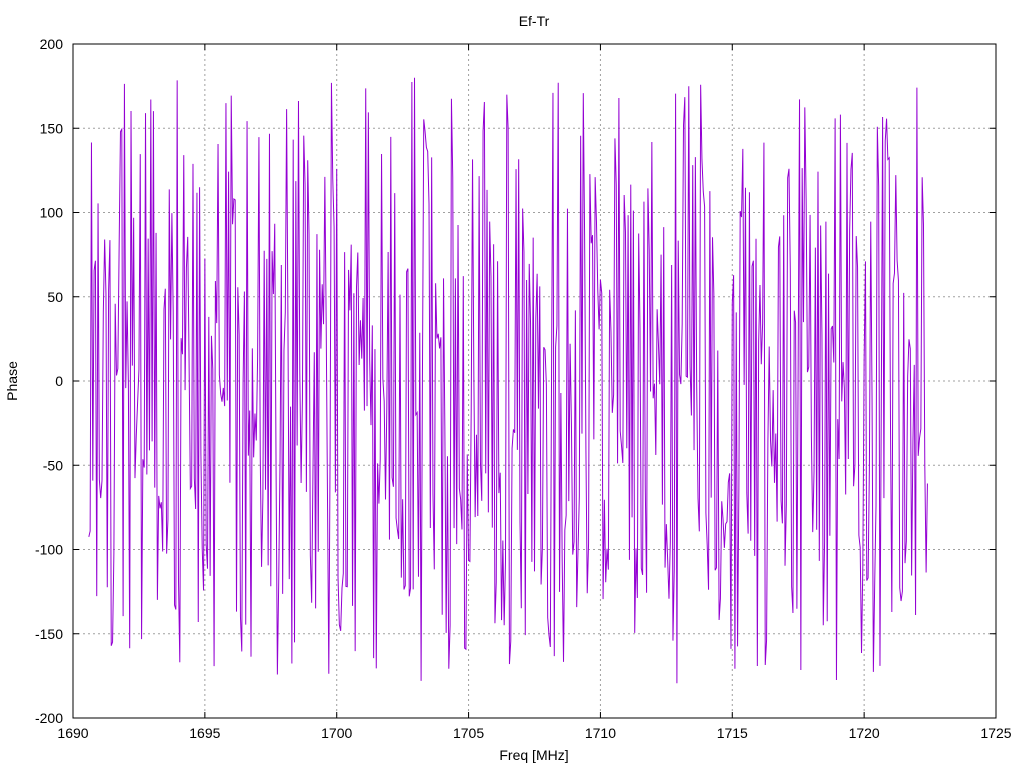 The height and width of the screenshot is (768, 1024). I want to click on y-tick-label: 200, so click(52, 44).